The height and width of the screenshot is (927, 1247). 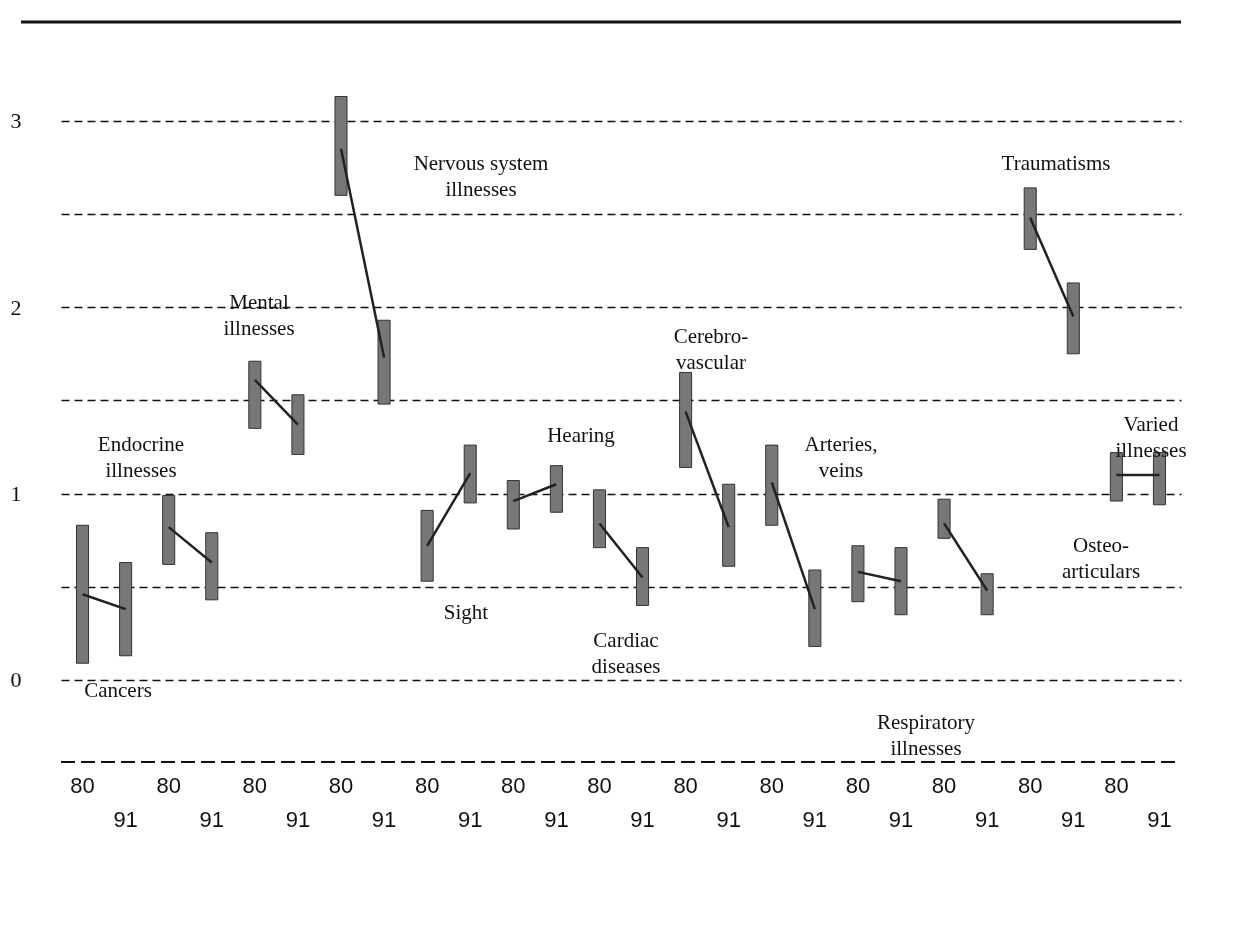 What do you see at coordinates (626, 652) in the screenshot?
I see `annotation: Cardiac diseases` at bounding box center [626, 652].